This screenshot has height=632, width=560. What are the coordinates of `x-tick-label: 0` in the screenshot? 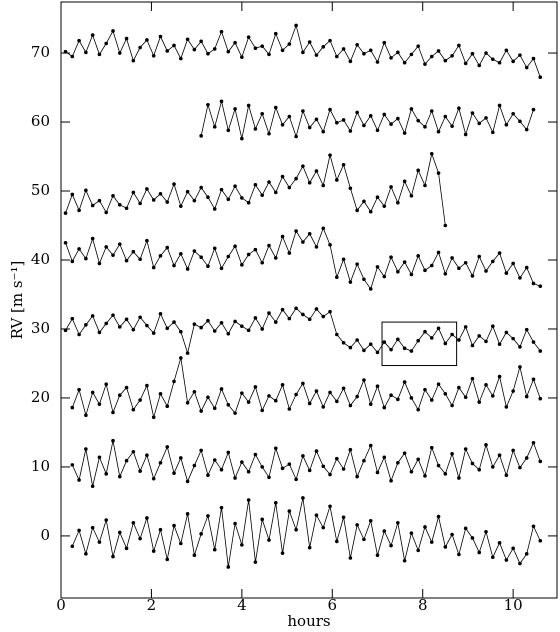 It's located at (61, 605).